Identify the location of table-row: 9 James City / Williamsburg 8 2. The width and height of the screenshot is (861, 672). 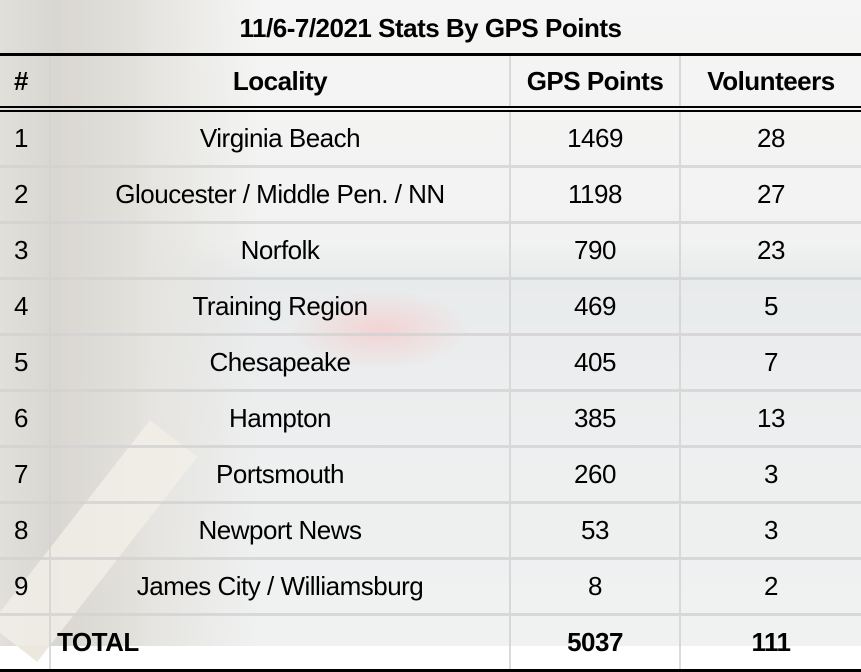
(430, 587).